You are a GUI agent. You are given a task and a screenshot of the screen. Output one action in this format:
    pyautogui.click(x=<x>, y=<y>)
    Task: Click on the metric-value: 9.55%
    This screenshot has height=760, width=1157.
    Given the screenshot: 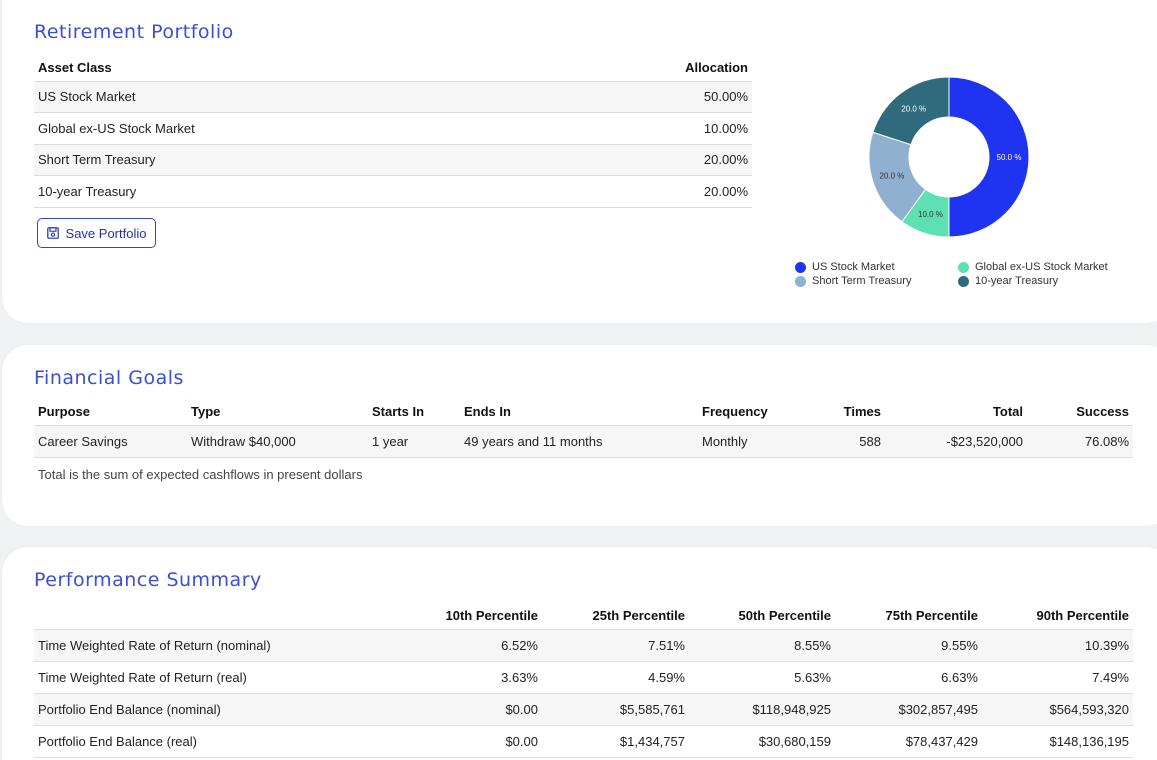 What is the action you would take?
    pyautogui.click(x=908, y=645)
    